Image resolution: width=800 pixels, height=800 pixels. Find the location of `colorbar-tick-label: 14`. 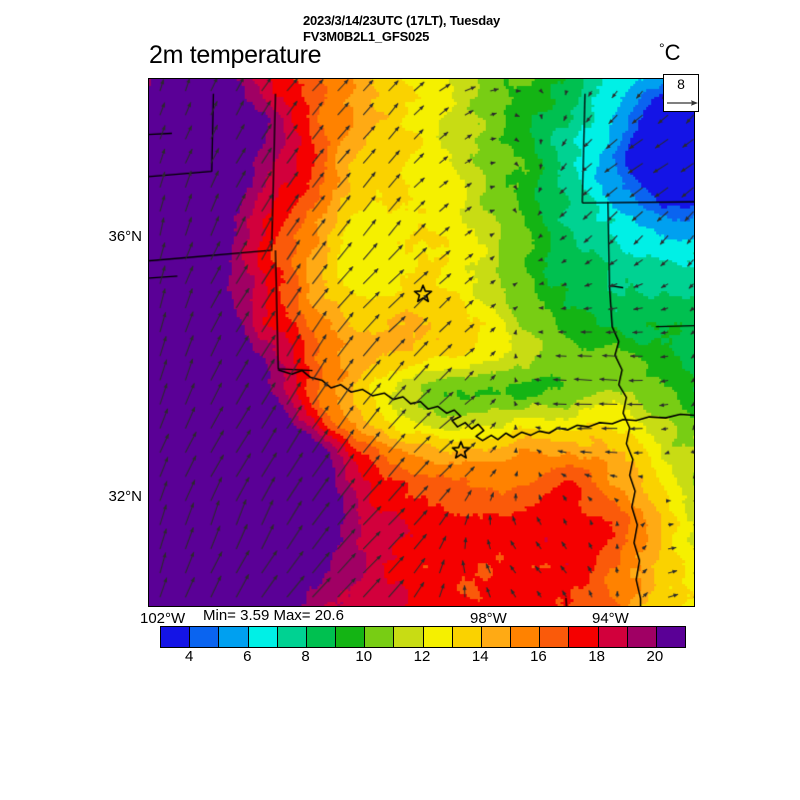

colorbar-tick-label: 14 is located at coordinates (480, 656).